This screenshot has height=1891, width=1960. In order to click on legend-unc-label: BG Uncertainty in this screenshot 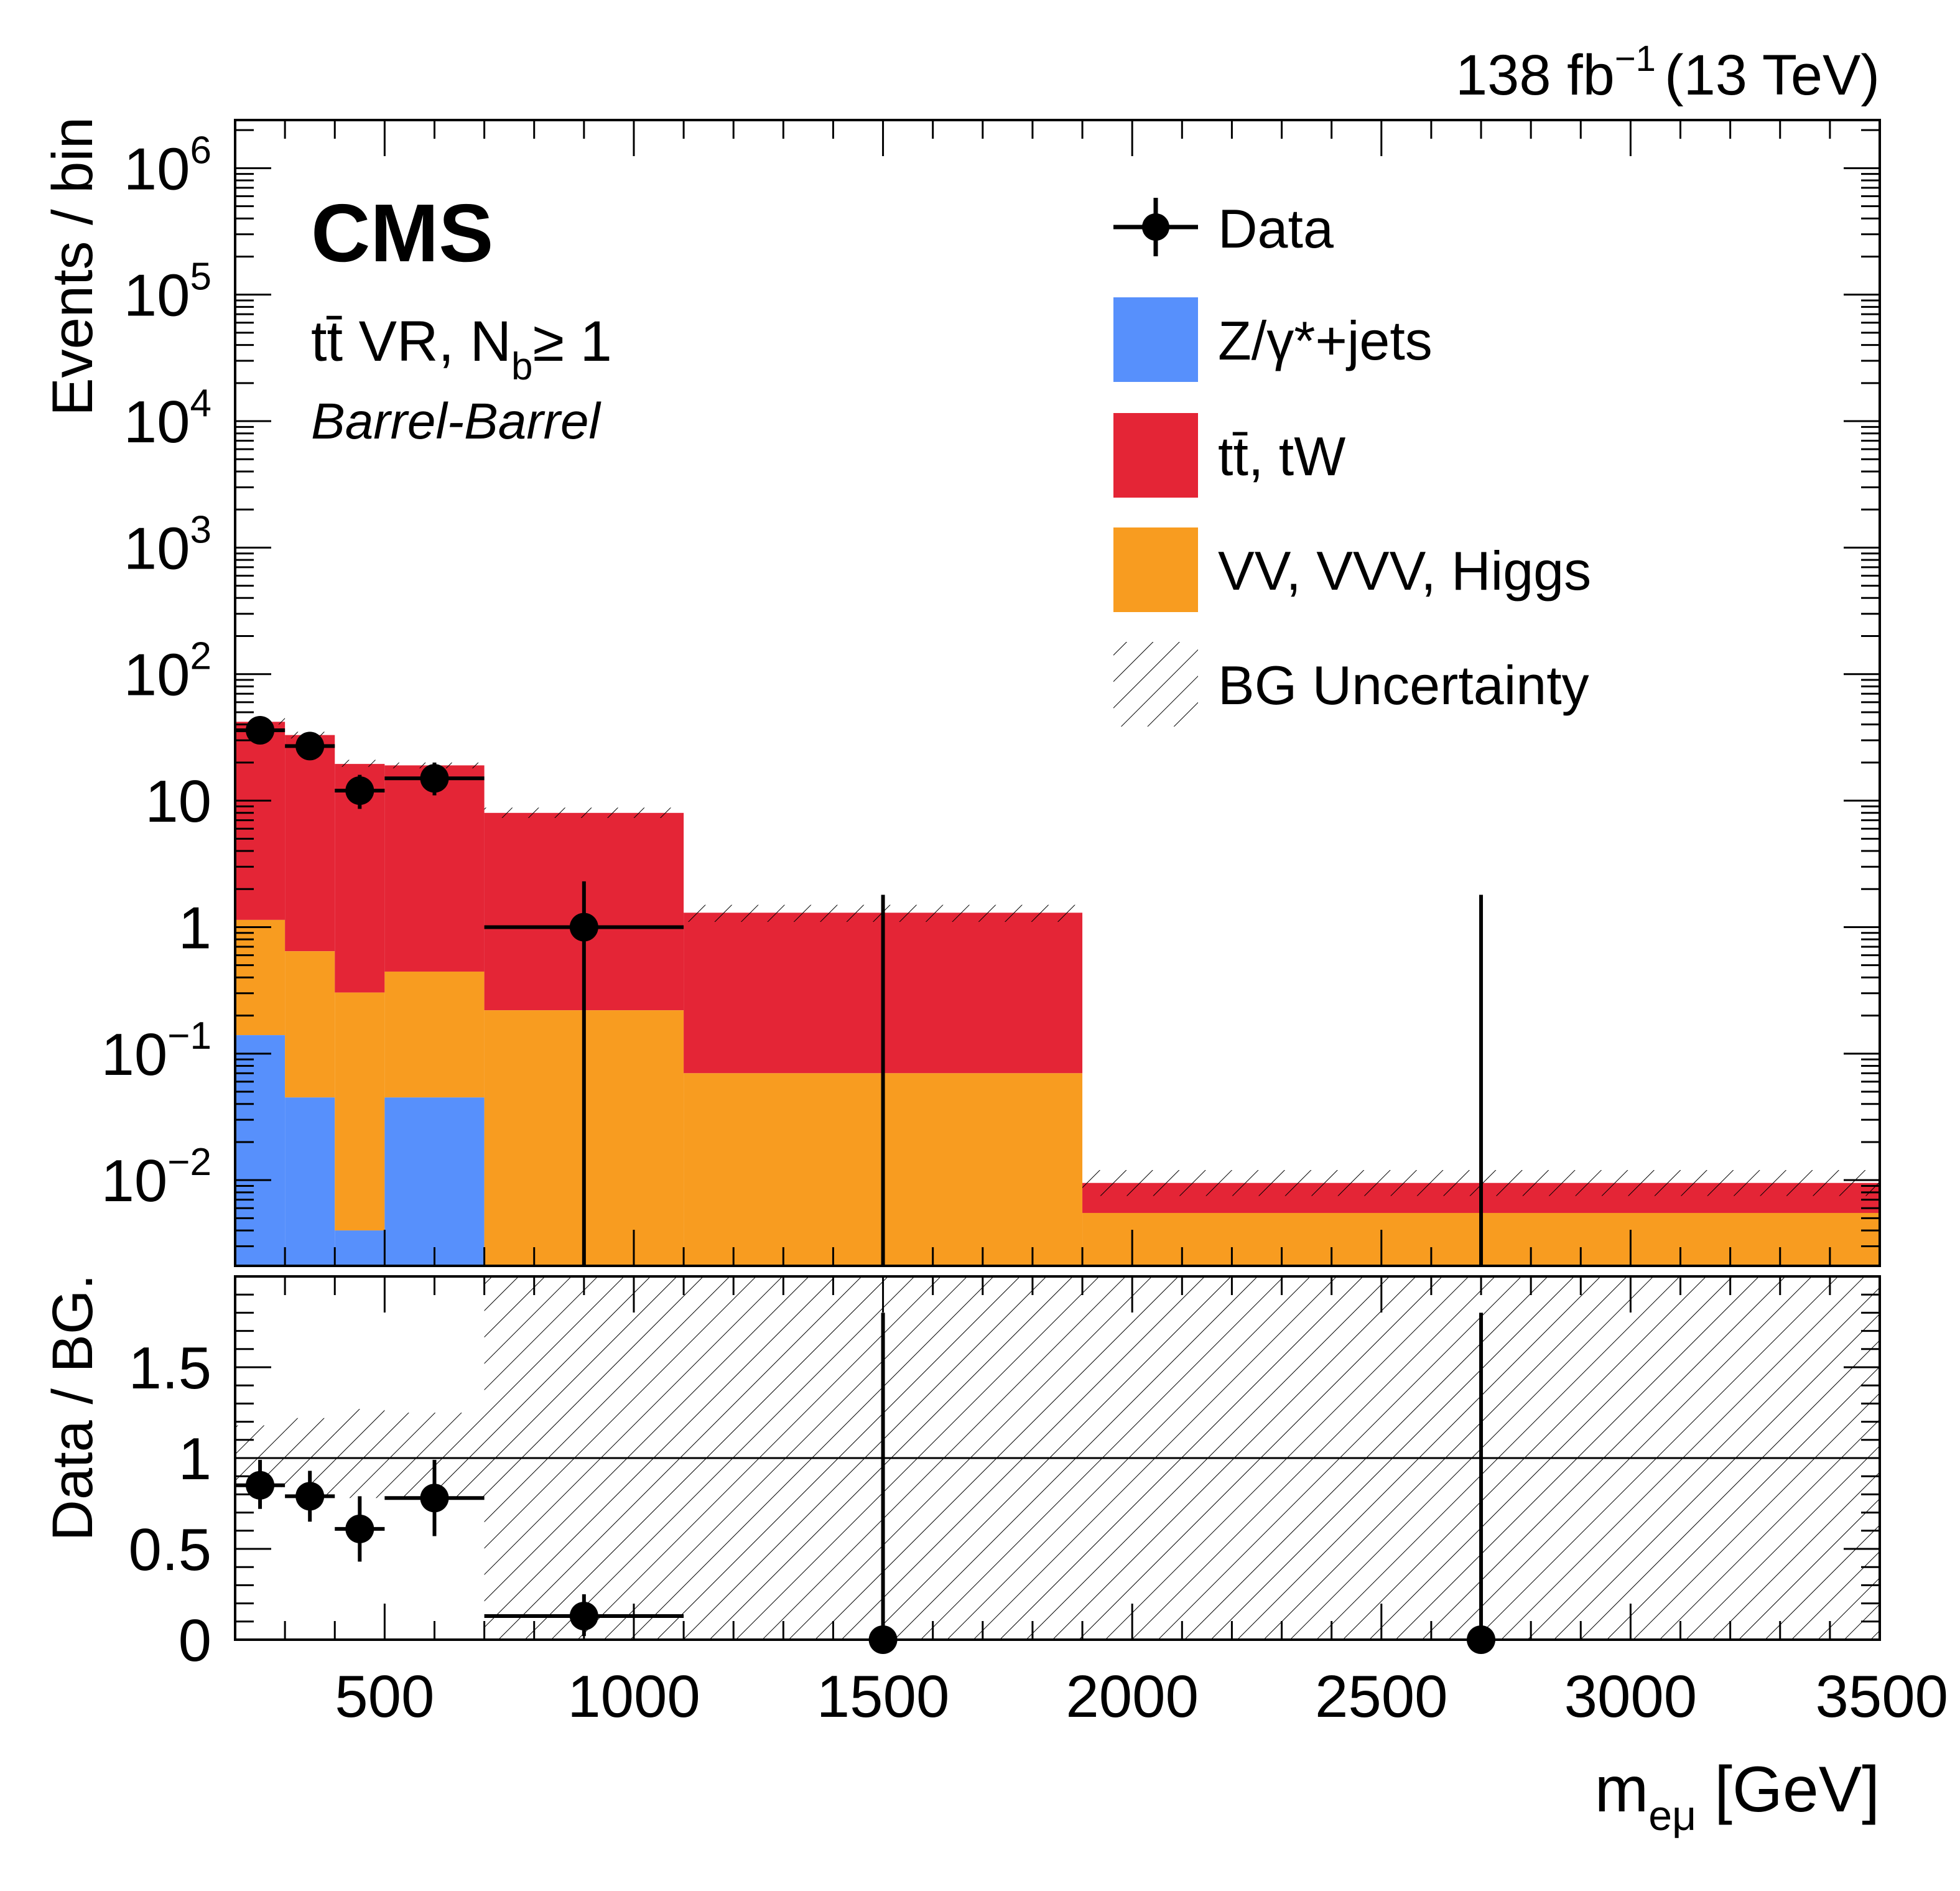, I will do `click(1403, 685)`.